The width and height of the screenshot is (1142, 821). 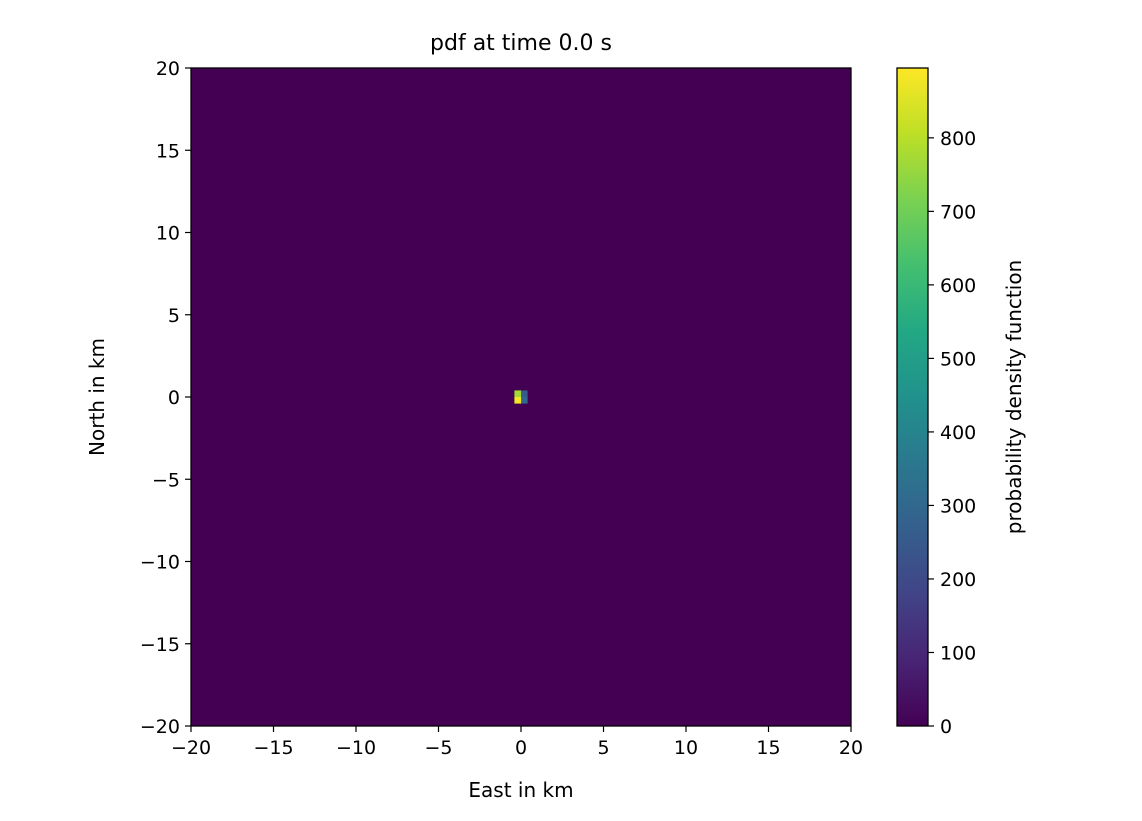 What do you see at coordinates (851, 748) in the screenshot?
I see `x-tick-label: 20` at bounding box center [851, 748].